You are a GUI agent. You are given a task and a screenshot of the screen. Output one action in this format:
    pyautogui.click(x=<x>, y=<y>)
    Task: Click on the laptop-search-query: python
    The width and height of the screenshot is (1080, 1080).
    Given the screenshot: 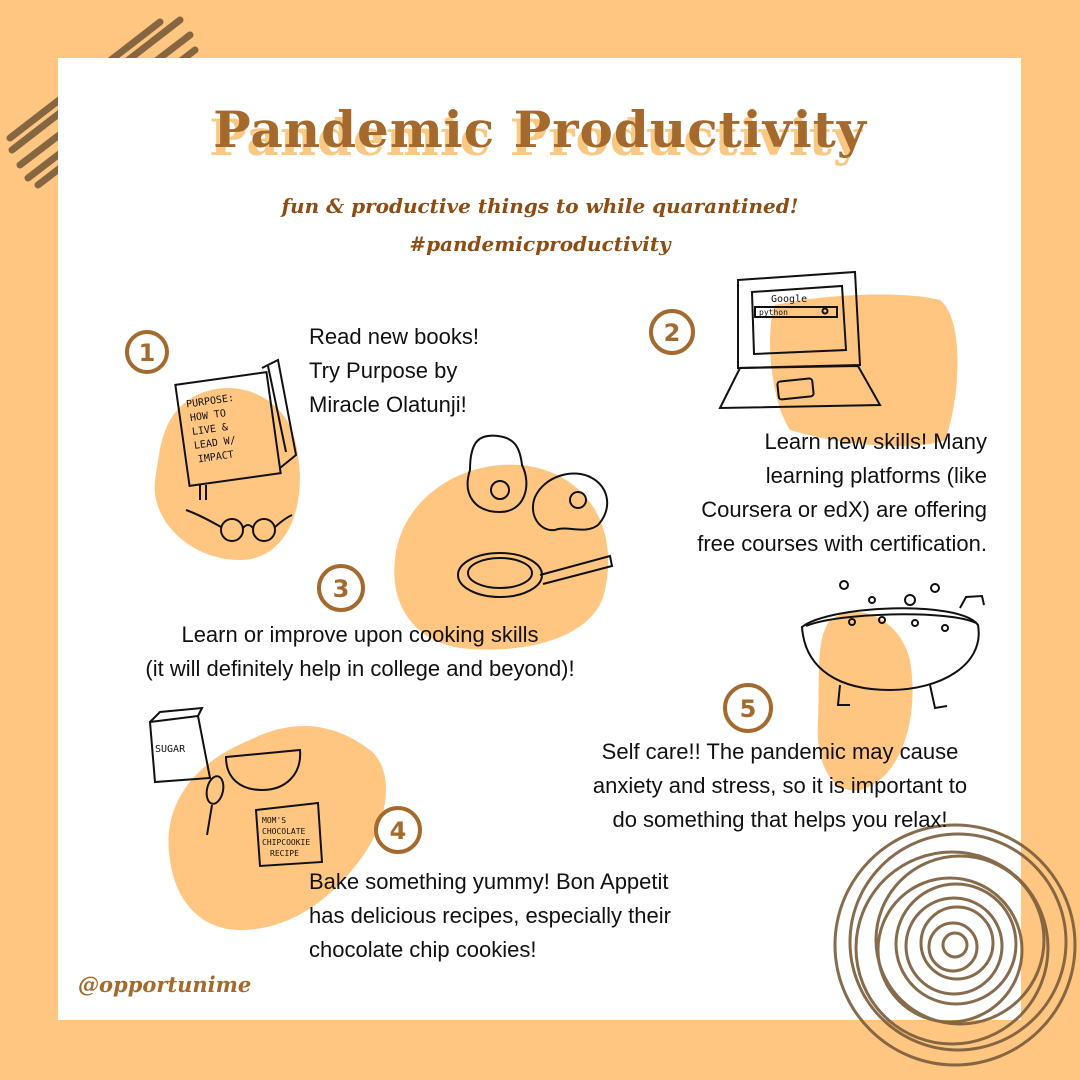 What is the action you would take?
    pyautogui.click(x=773, y=312)
    